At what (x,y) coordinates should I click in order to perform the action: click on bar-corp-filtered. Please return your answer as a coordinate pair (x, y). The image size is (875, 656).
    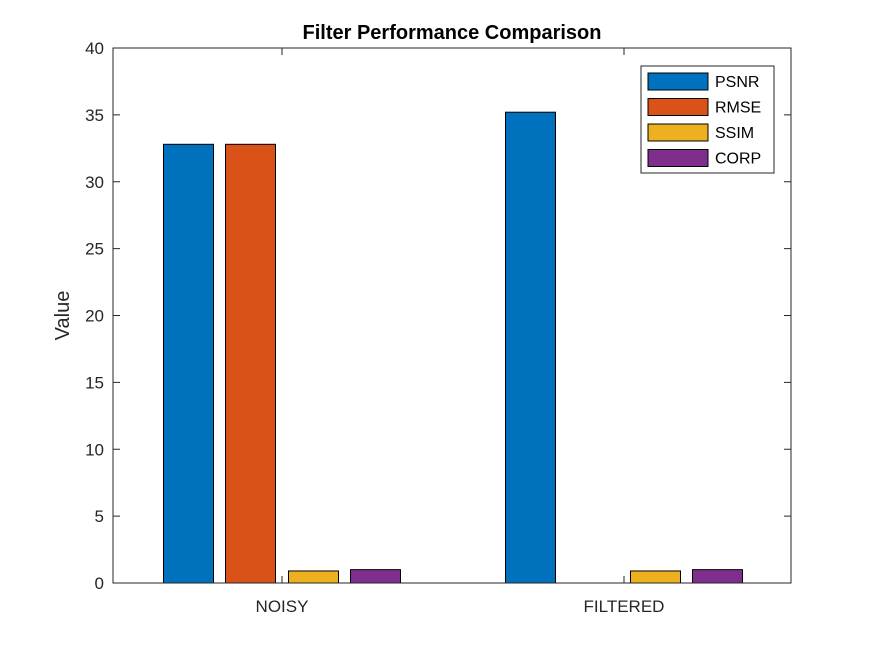
    Looking at the image, I should click on (717, 576).